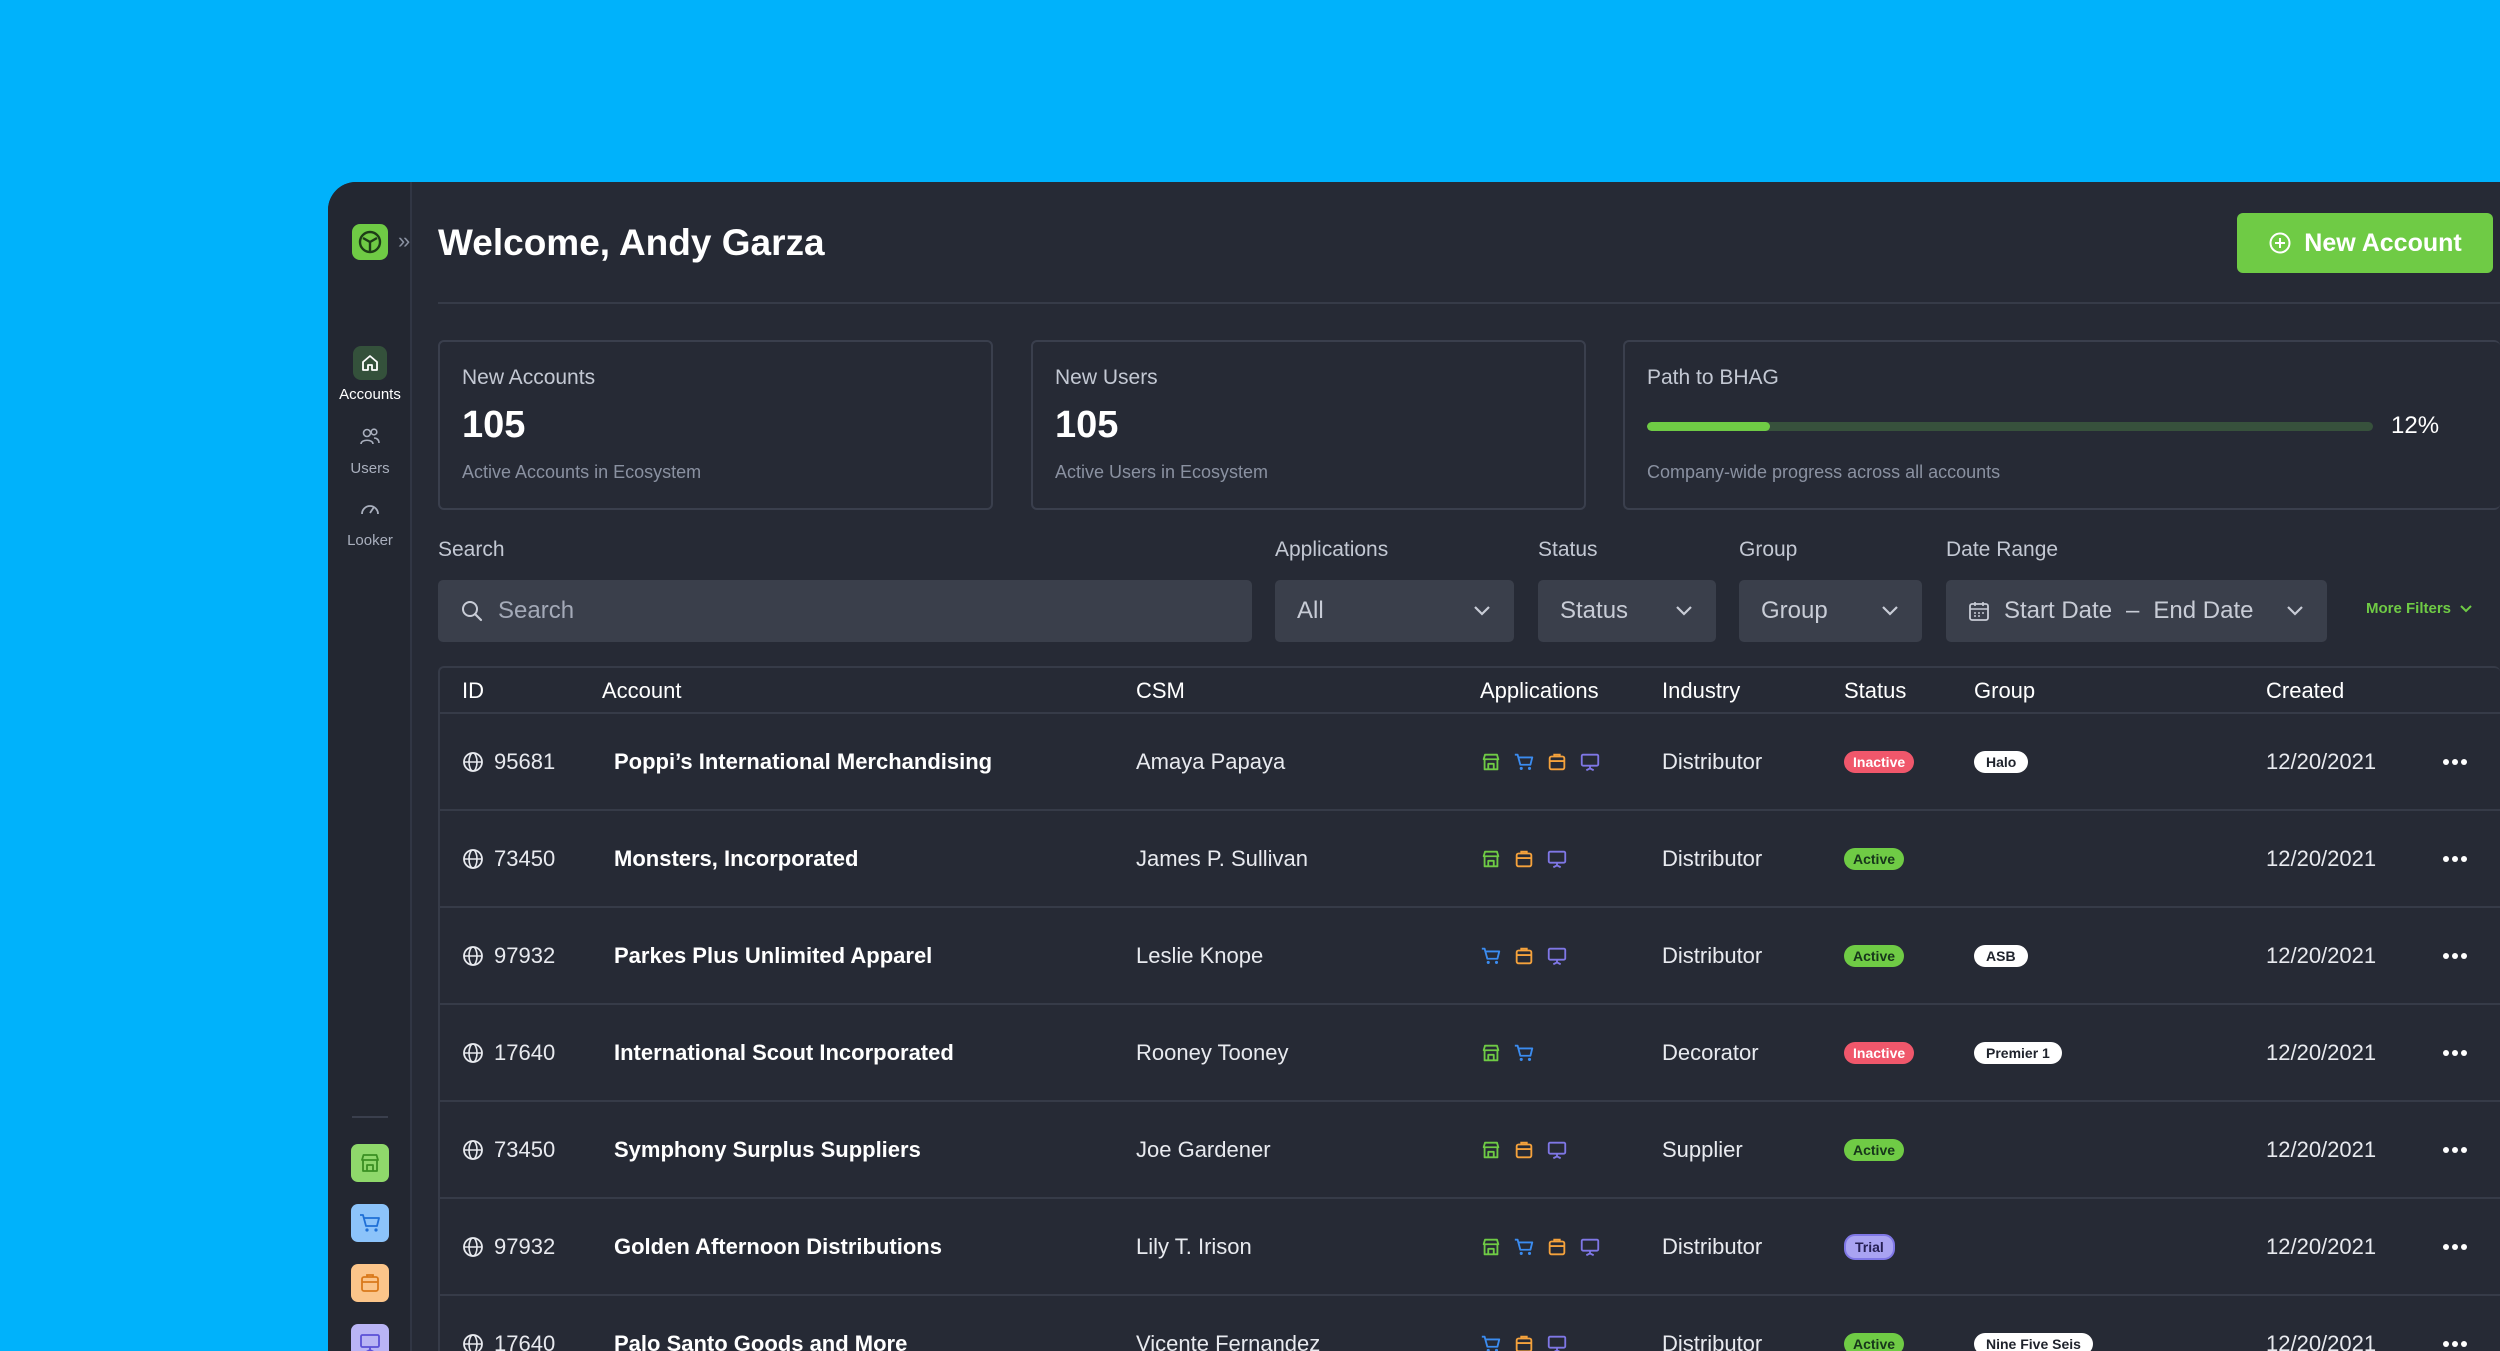 The height and width of the screenshot is (1351, 2500). I want to click on date-range-picker: Start Date – End Date, so click(2136, 611).